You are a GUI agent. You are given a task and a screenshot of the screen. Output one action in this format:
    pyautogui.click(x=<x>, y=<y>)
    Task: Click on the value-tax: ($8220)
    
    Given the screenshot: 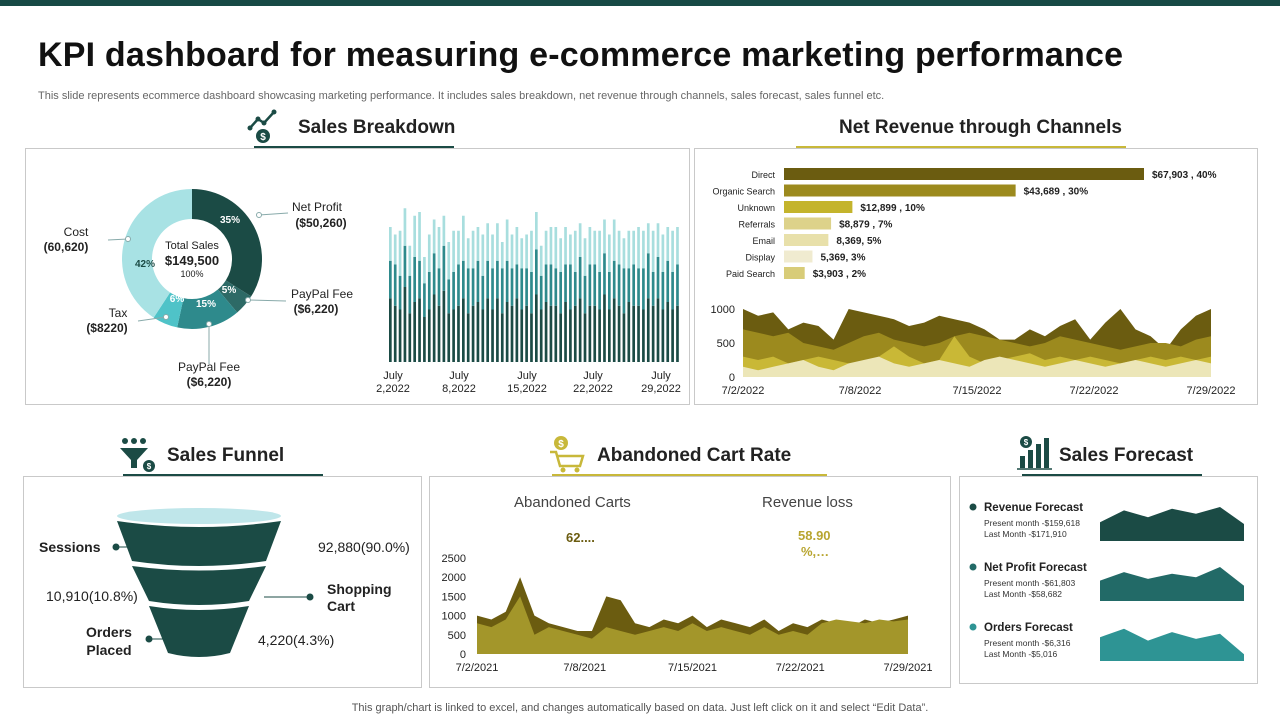 What is the action you would take?
    pyautogui.click(x=106, y=328)
    